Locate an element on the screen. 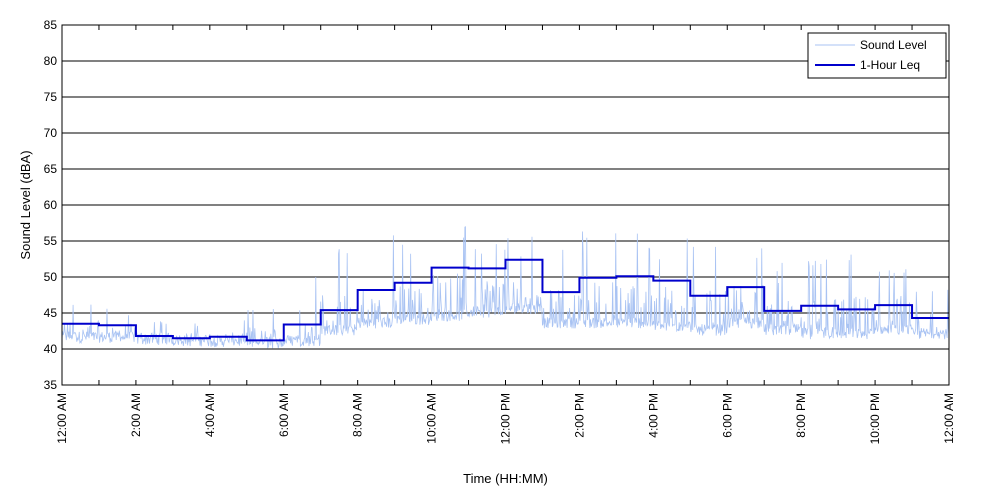 The image size is (1000, 500). leq-series is located at coordinates (505, 300).